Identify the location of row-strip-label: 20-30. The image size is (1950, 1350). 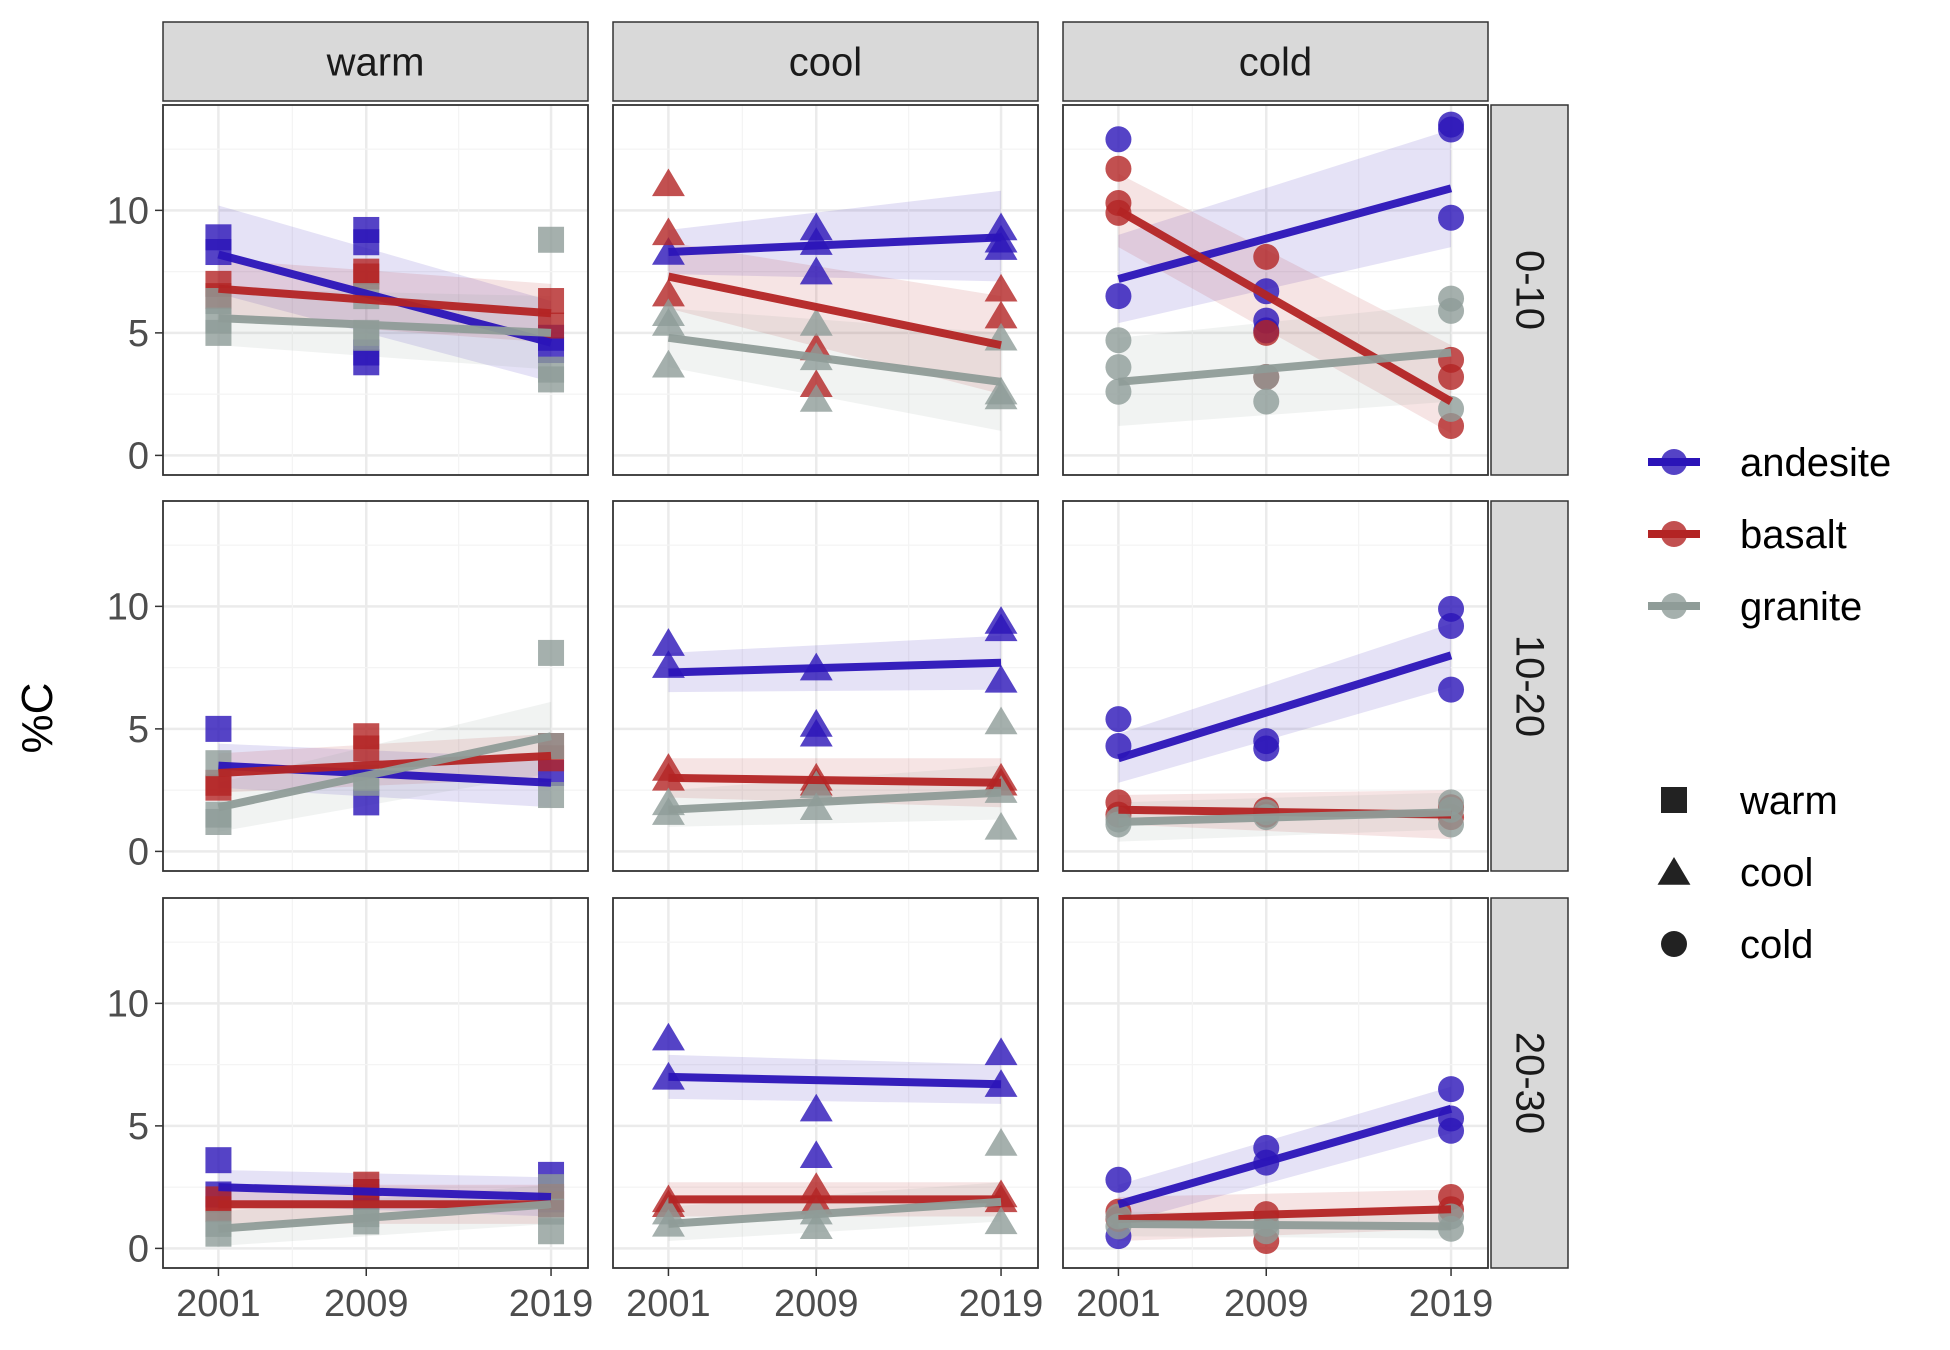
(1530, 1083).